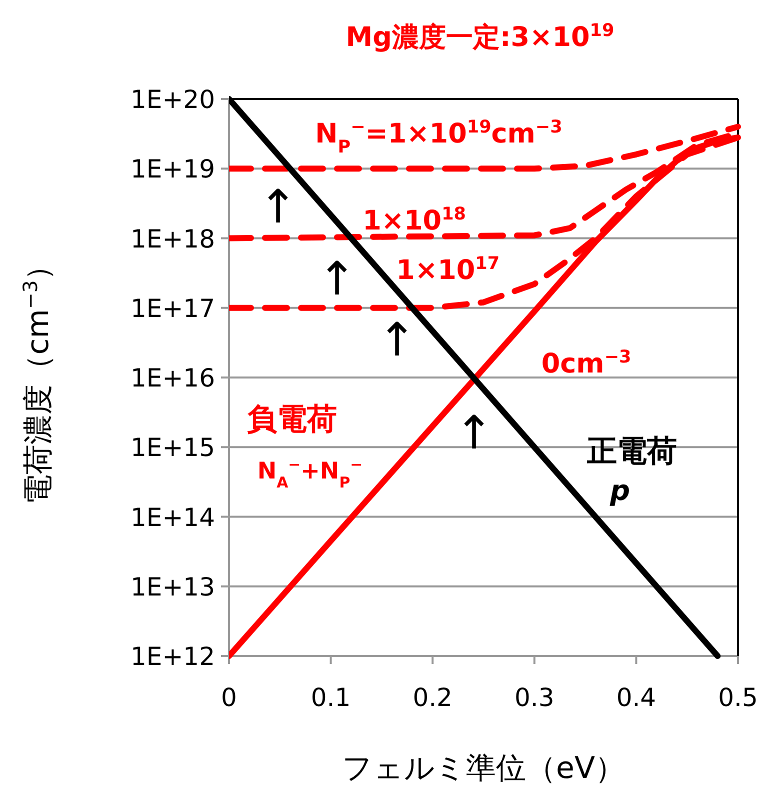 The width and height of the screenshot is (764, 785). I want to click on x-tick-label: 0.1, so click(330, 697).